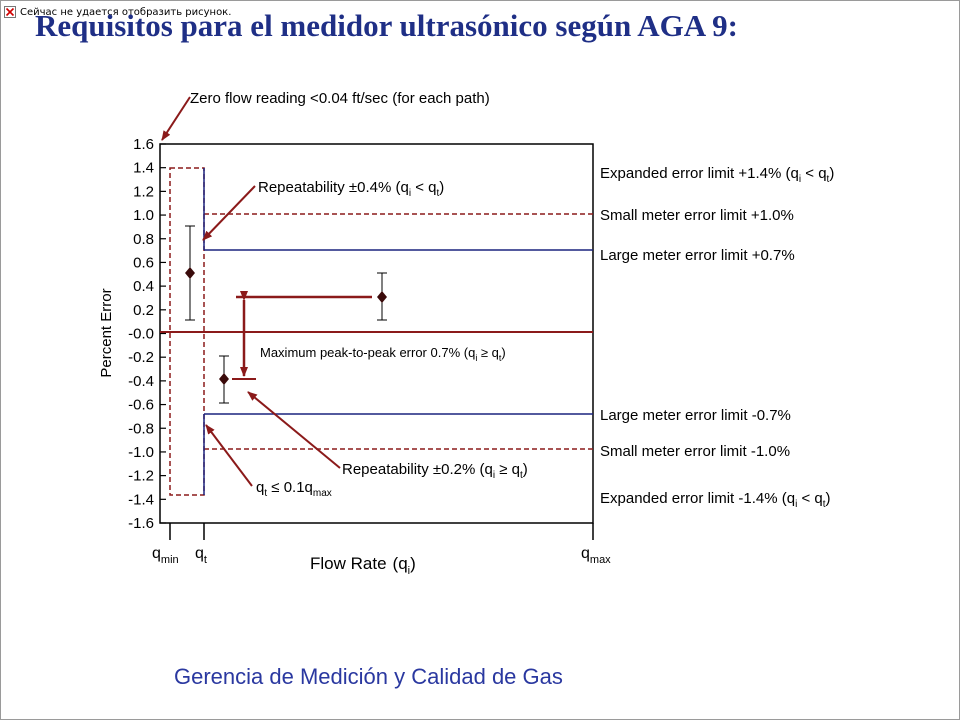  What do you see at coordinates (143, 191) in the screenshot?
I see `y-tick-label: 1.2` at bounding box center [143, 191].